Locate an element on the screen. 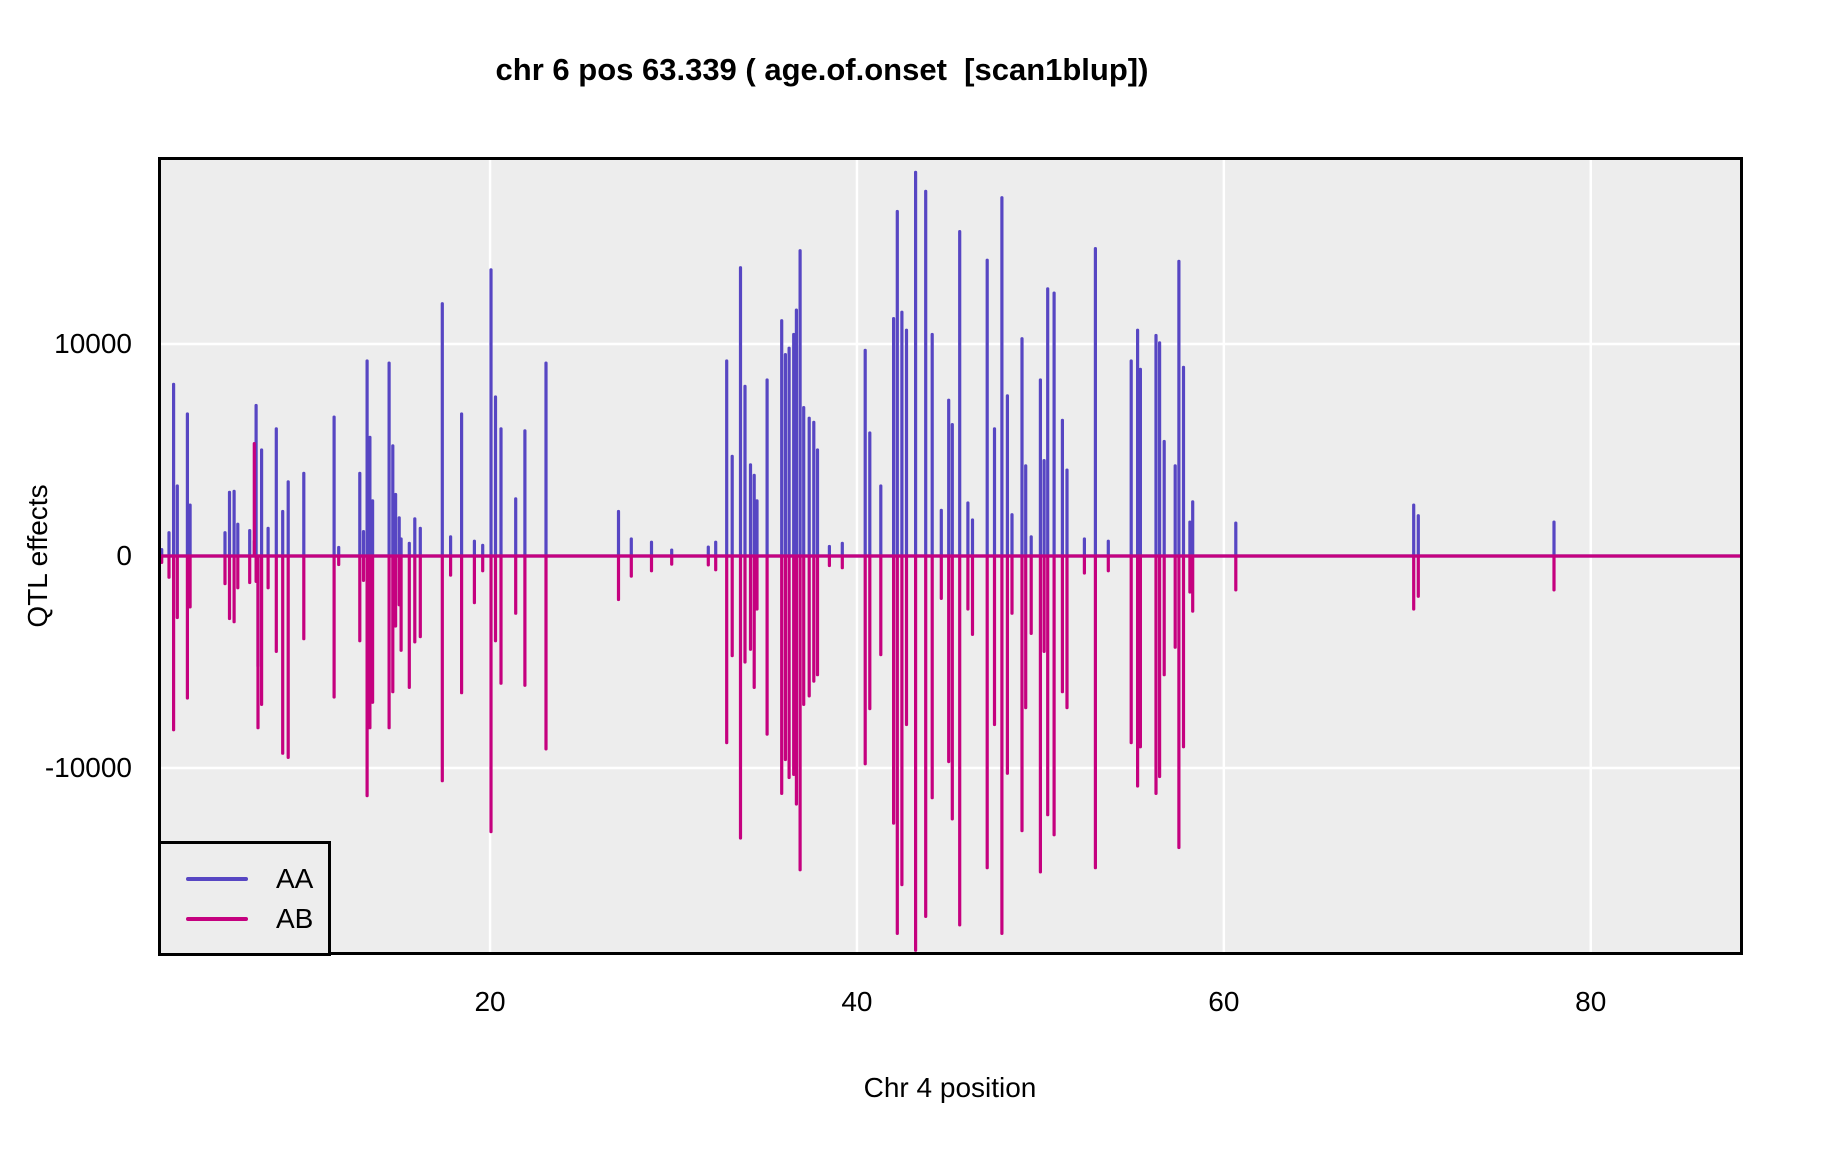 The width and height of the screenshot is (1824, 1152). legend-label-aa: AA is located at coordinates (295, 878).